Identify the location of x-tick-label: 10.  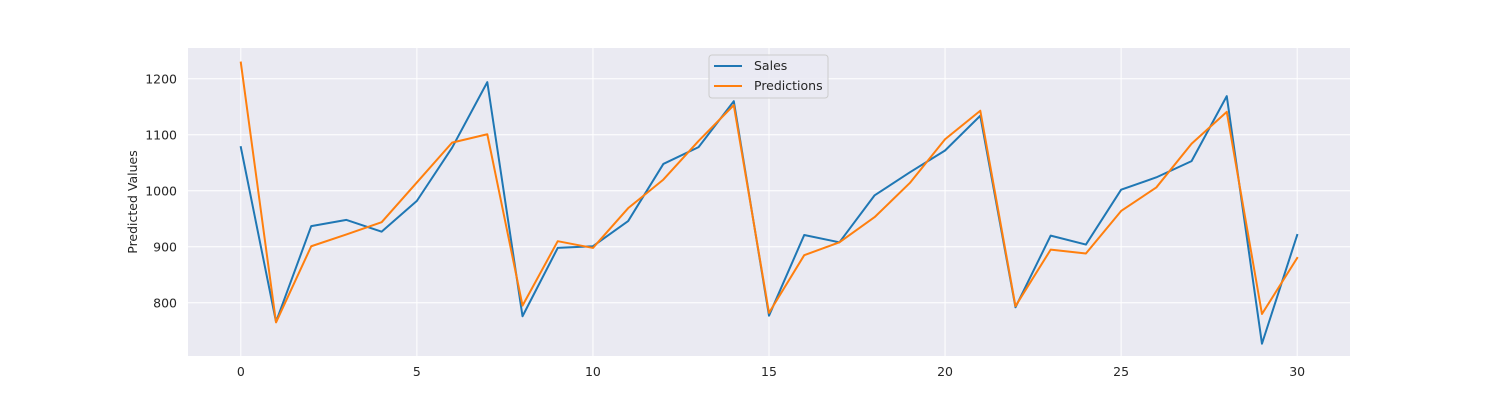
(593, 371).